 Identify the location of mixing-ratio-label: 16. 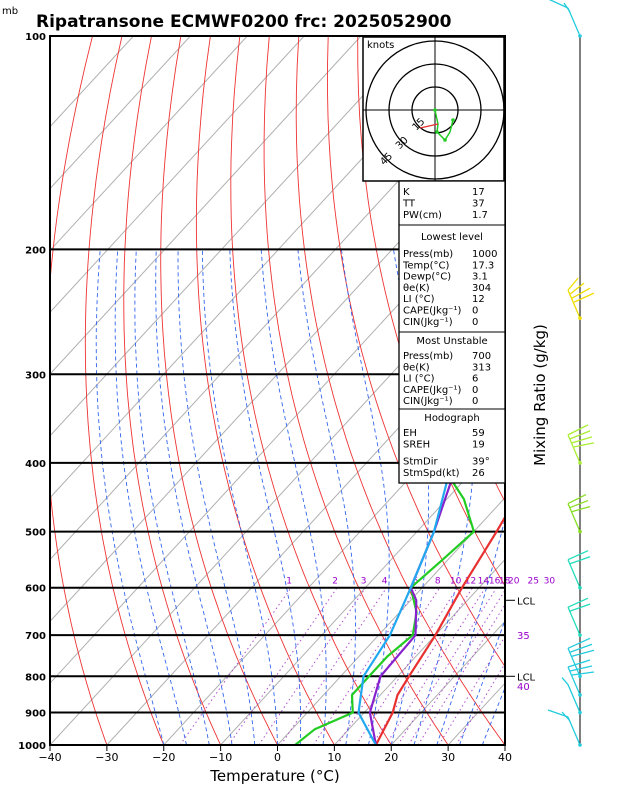
(495, 582).